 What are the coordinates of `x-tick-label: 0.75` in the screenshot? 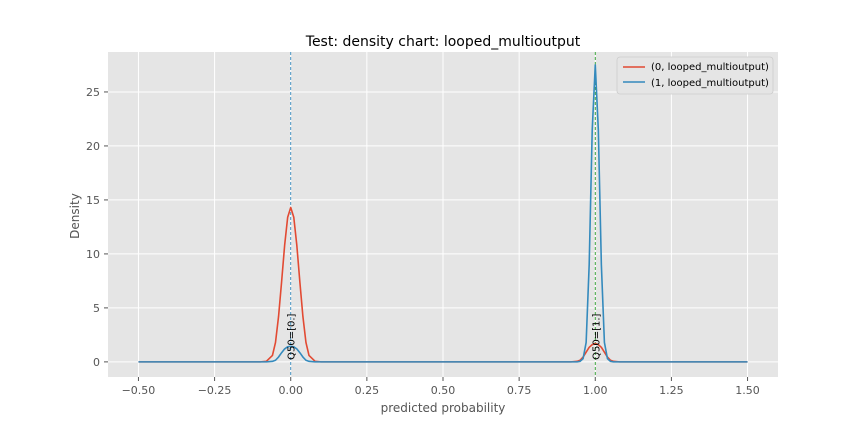 It's located at (519, 390).